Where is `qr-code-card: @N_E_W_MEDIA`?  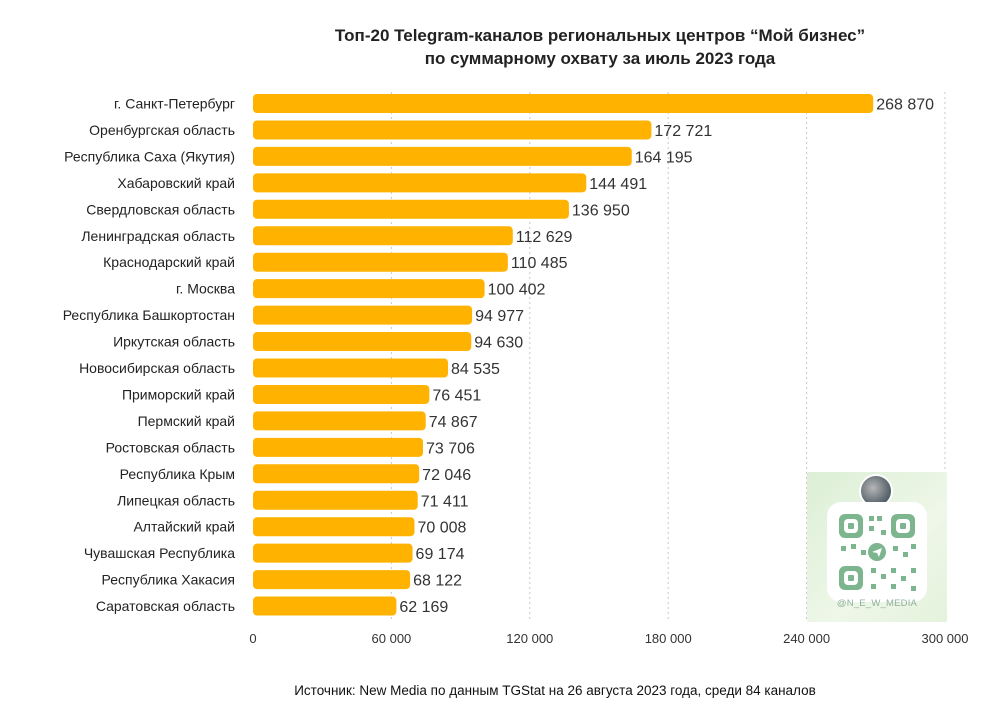 qr-code-card: @N_E_W_MEDIA is located at coordinates (877, 547).